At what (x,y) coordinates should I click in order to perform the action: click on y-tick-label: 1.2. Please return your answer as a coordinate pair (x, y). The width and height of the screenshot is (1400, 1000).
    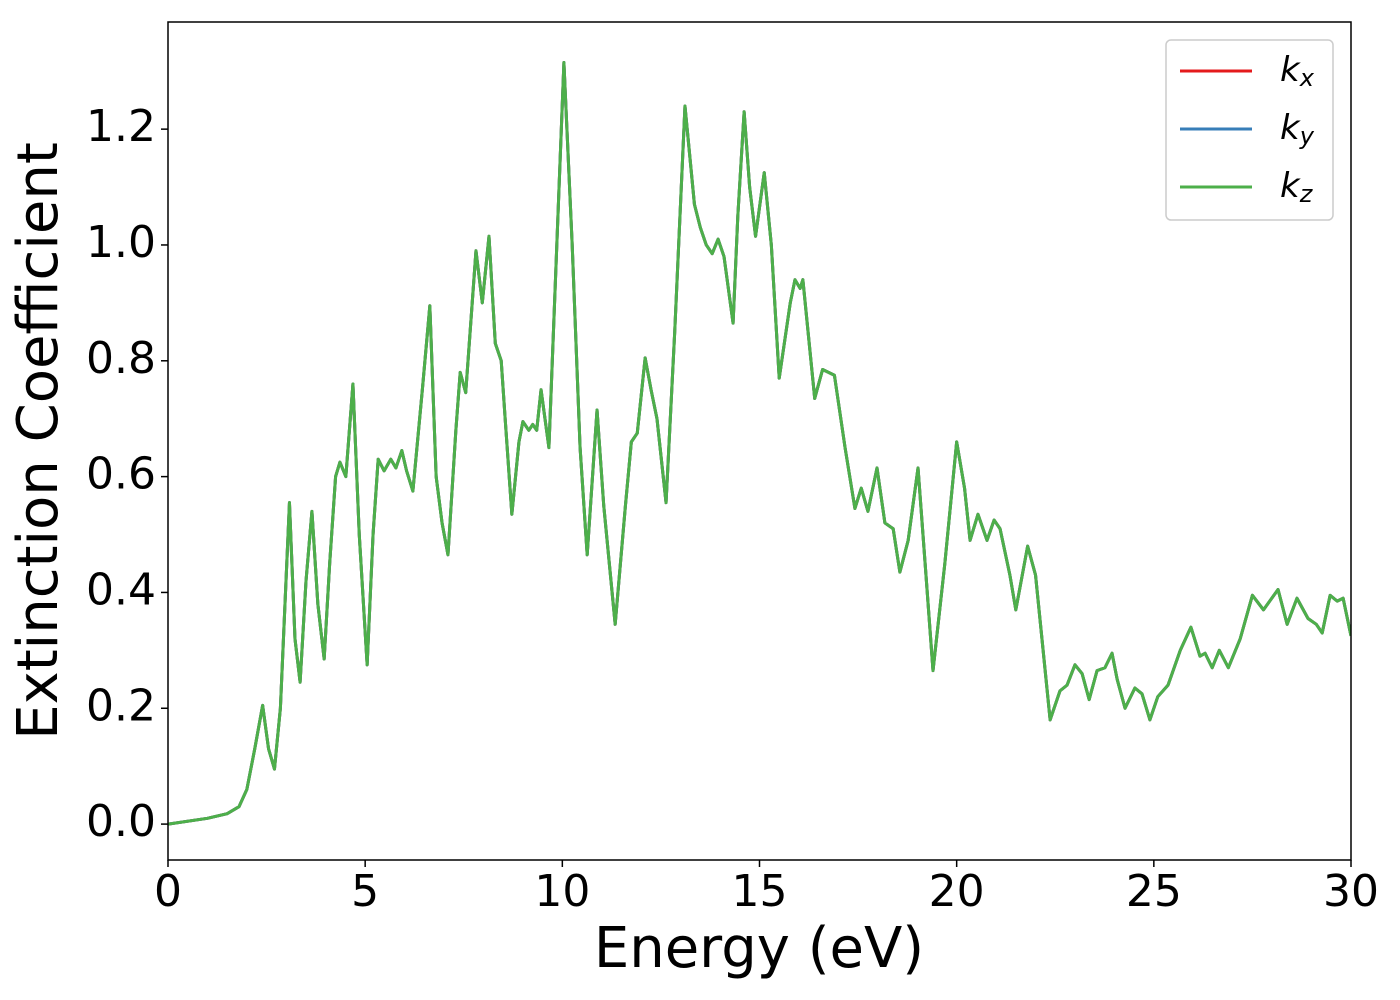
    Looking at the image, I should click on (121, 126).